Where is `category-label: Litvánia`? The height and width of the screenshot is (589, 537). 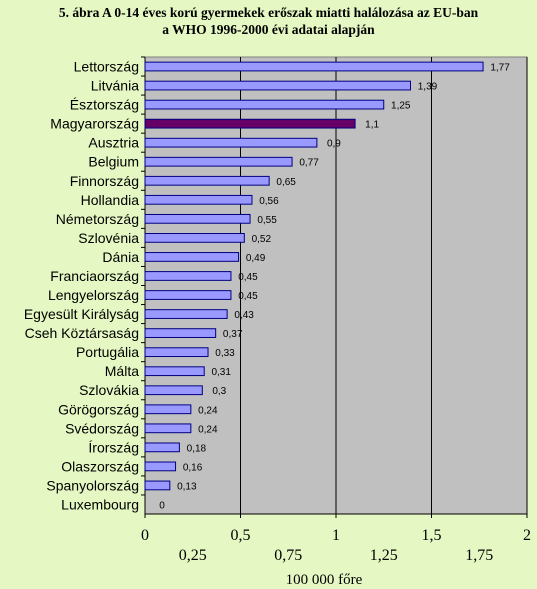 category-label: Litvánia is located at coordinates (115, 86).